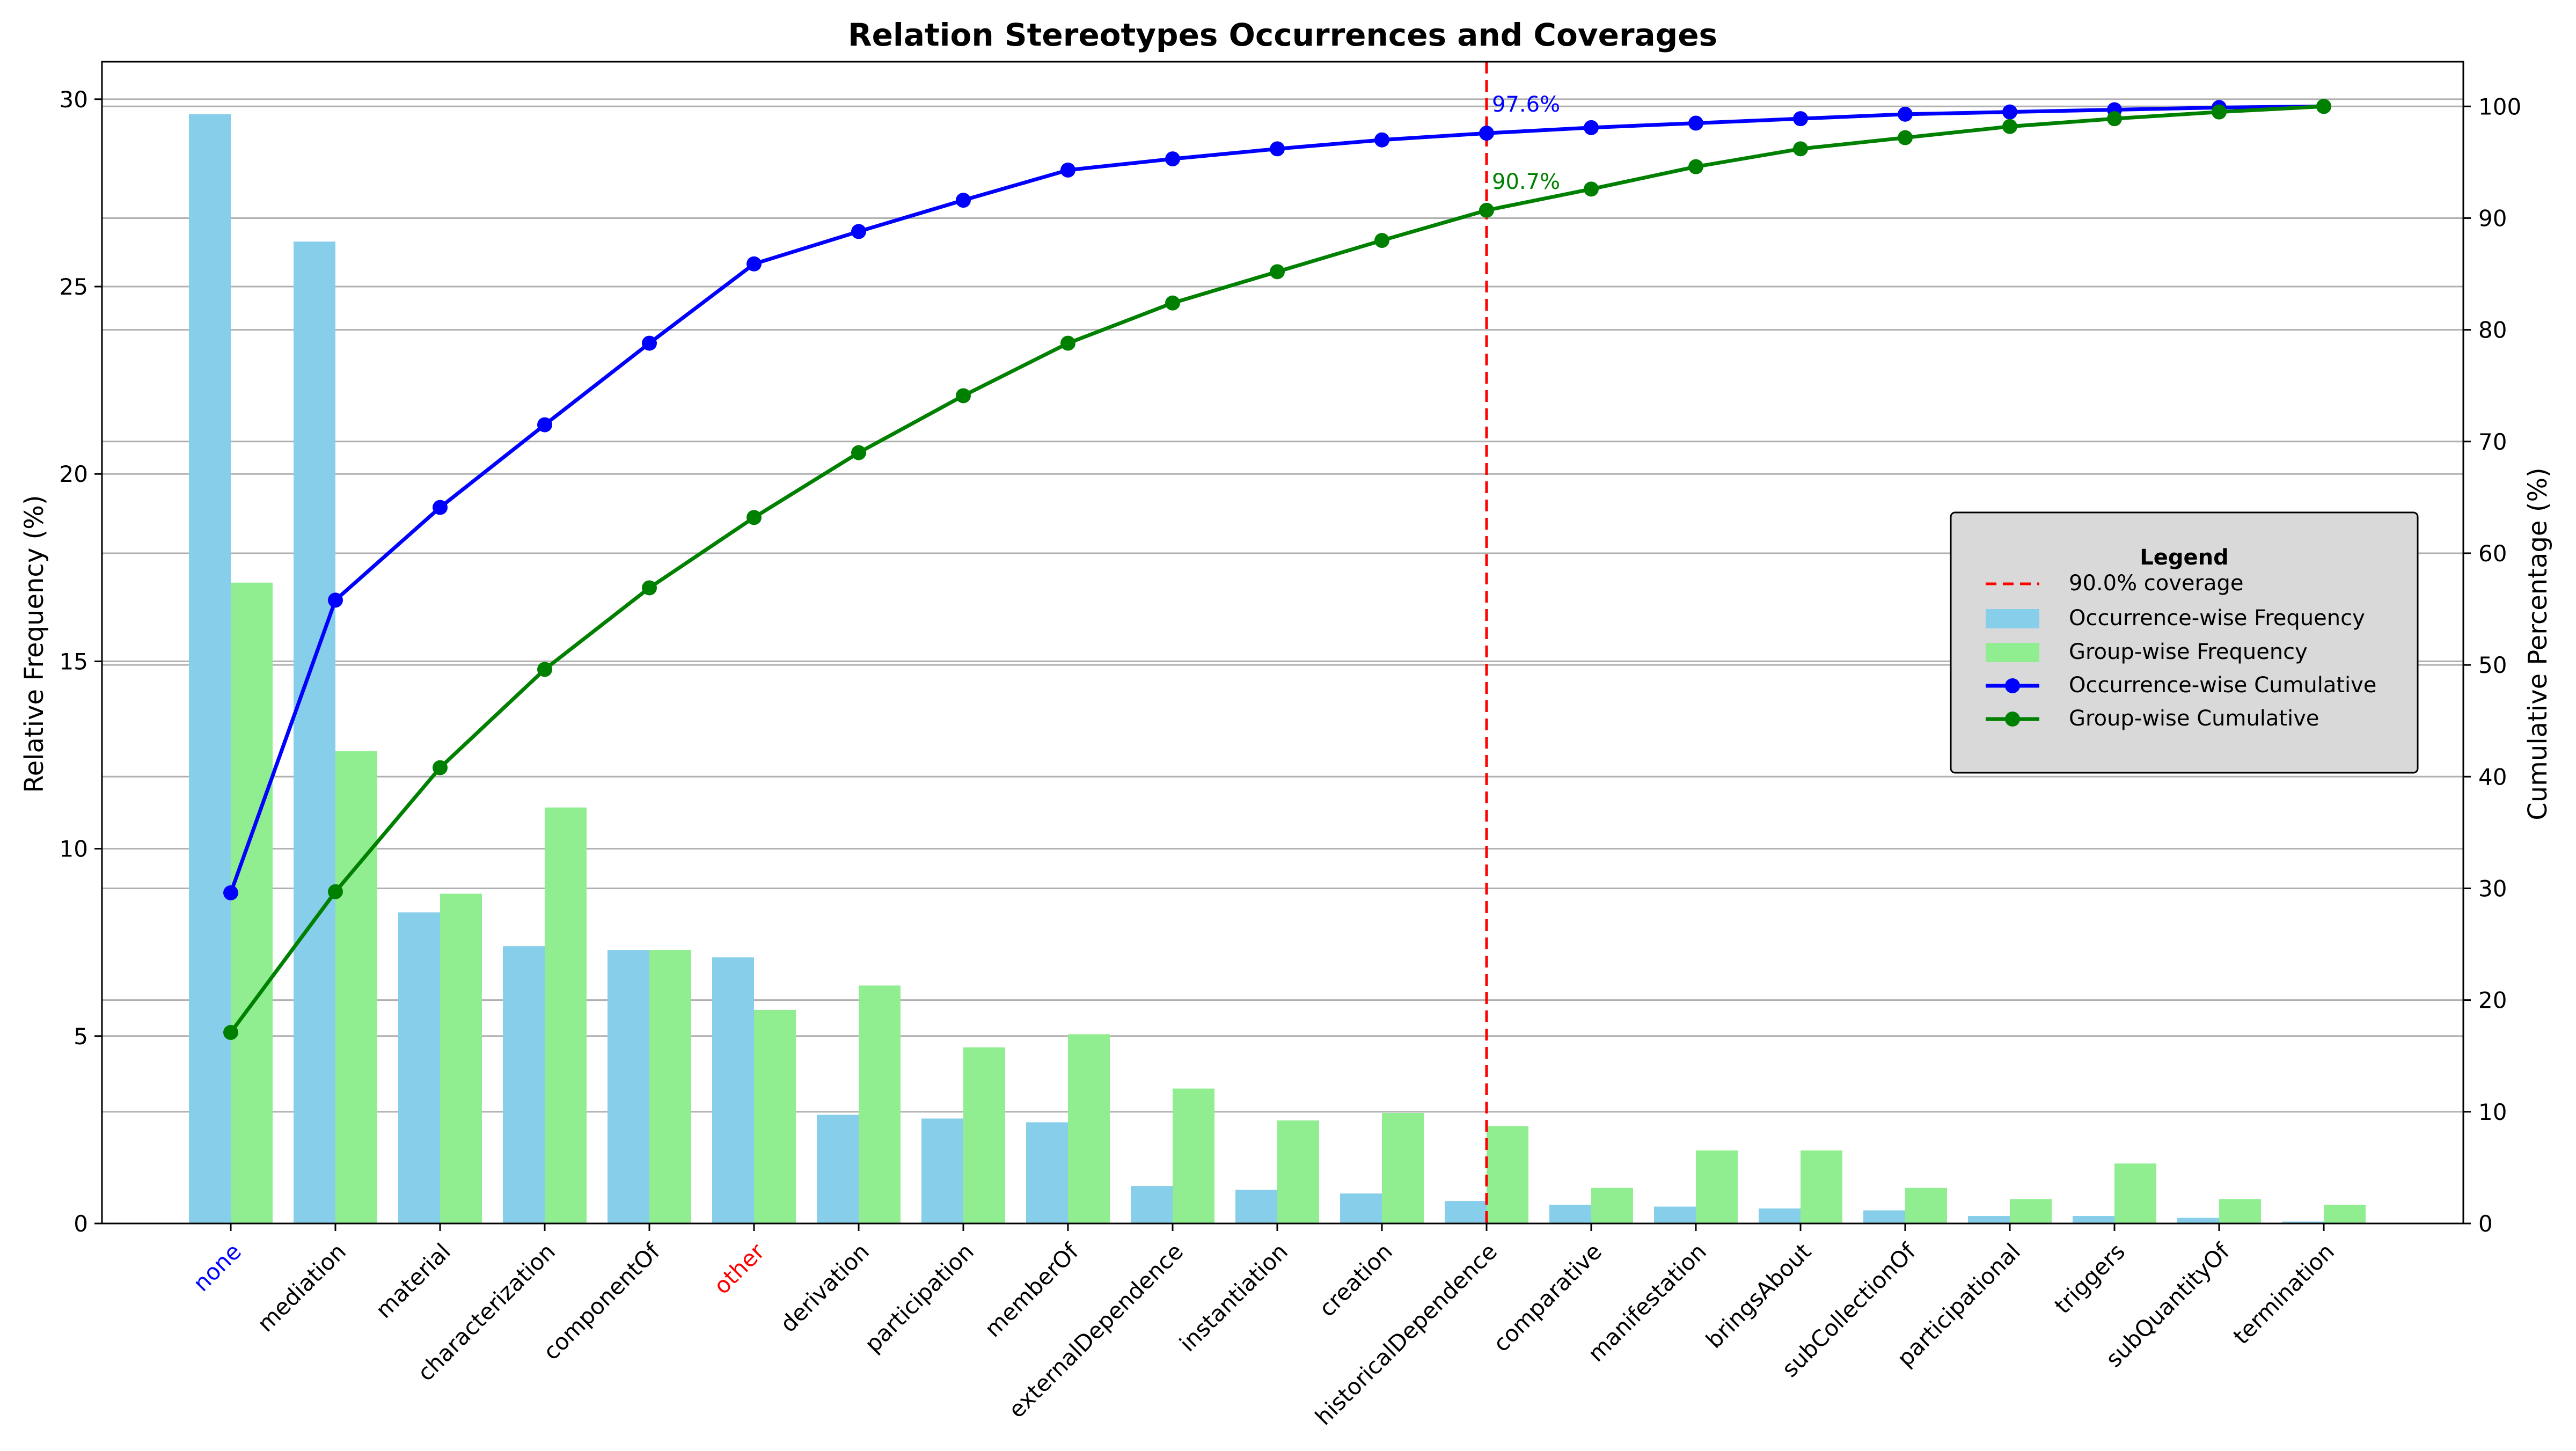 The image size is (2576, 1451). I want to click on legend-entry-label: Occurrence-wise Cumulative, so click(2222, 686).